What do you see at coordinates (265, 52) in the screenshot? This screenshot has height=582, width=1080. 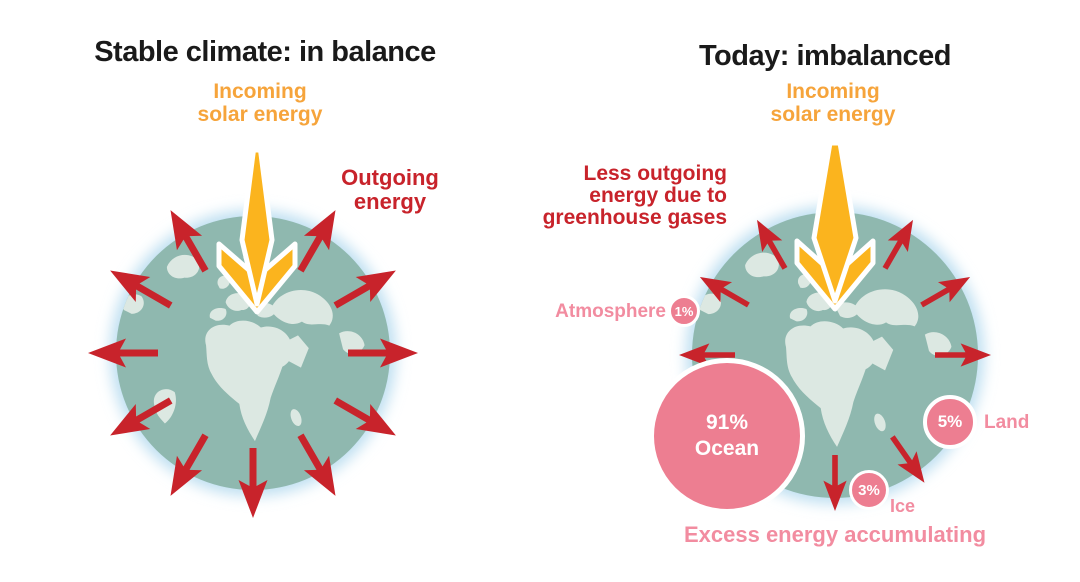 I see `left-panel-title: Stable climate: in balance` at bounding box center [265, 52].